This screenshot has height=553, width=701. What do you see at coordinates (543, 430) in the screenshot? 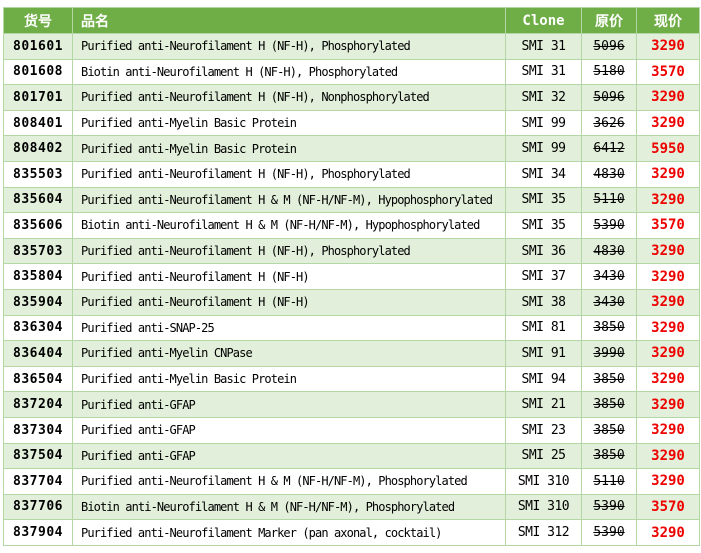
I see `cell-clone: SMI 23` at bounding box center [543, 430].